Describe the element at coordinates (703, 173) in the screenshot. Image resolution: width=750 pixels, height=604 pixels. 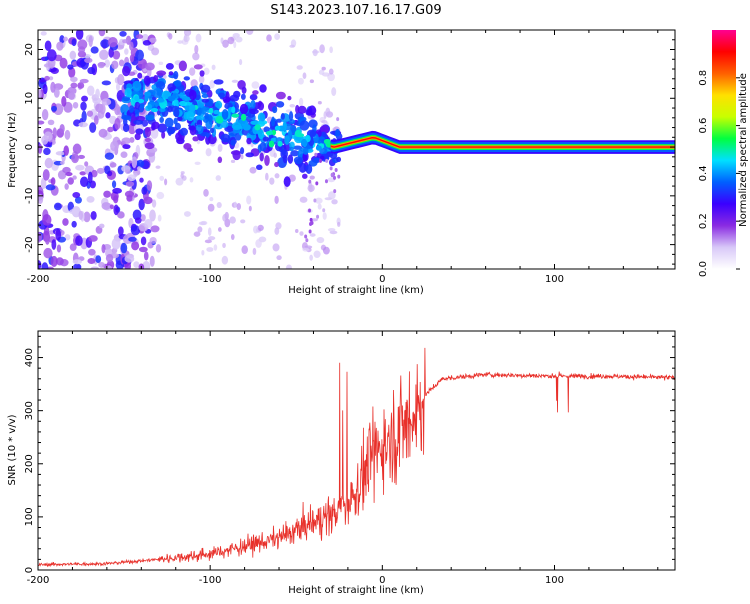
I see `colorbar-tick-label: 0.4` at that location.